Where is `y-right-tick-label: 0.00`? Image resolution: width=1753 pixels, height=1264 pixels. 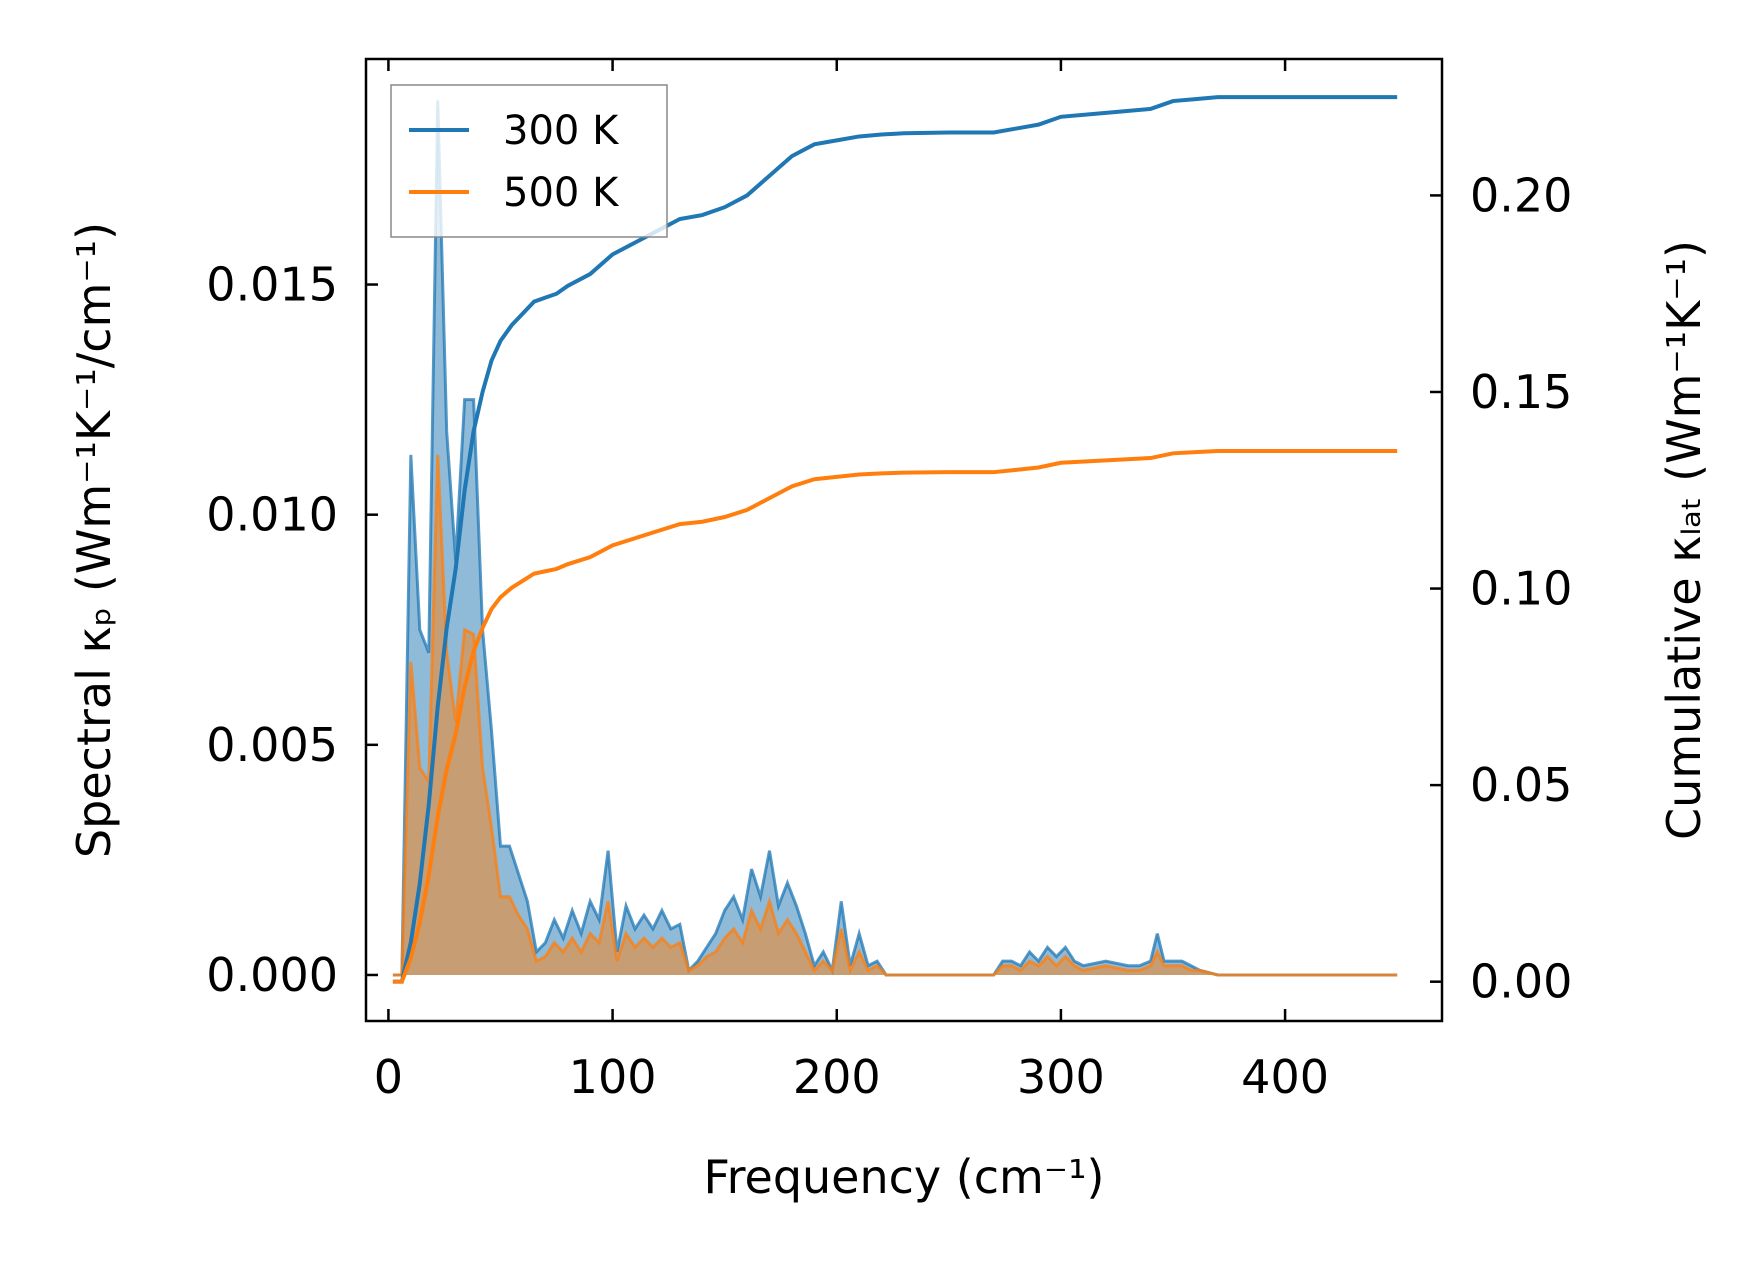
y-right-tick-label: 0.00 is located at coordinates (1521, 982).